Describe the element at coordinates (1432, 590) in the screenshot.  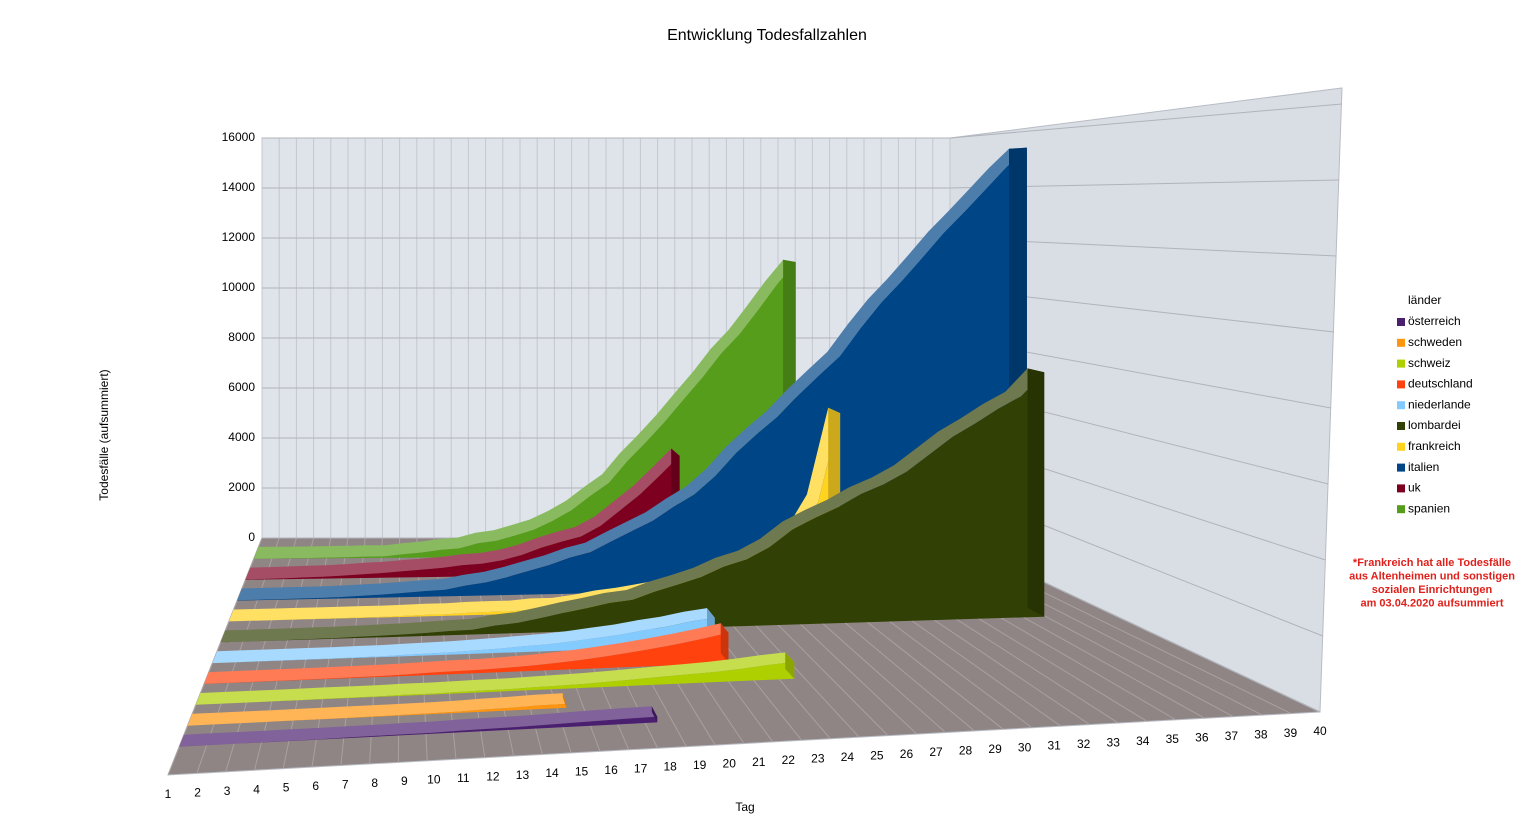
I see `annotation: sozialen Einrichtungen` at that location.